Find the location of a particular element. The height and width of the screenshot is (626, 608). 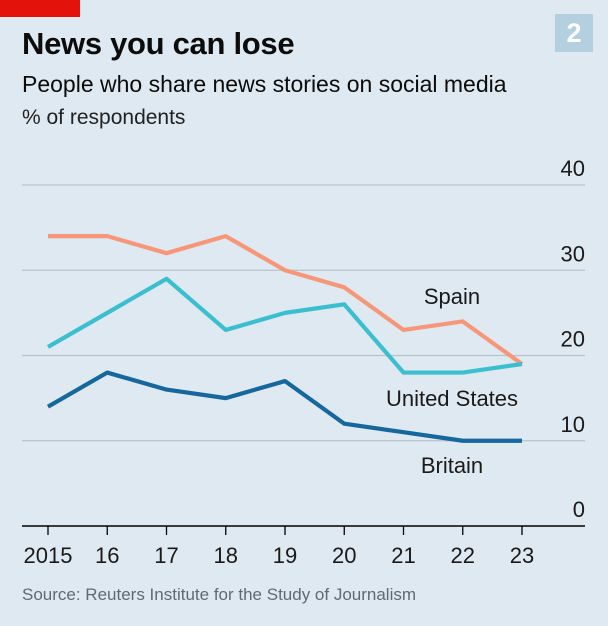

y-tick-label: 30 is located at coordinates (573, 253).